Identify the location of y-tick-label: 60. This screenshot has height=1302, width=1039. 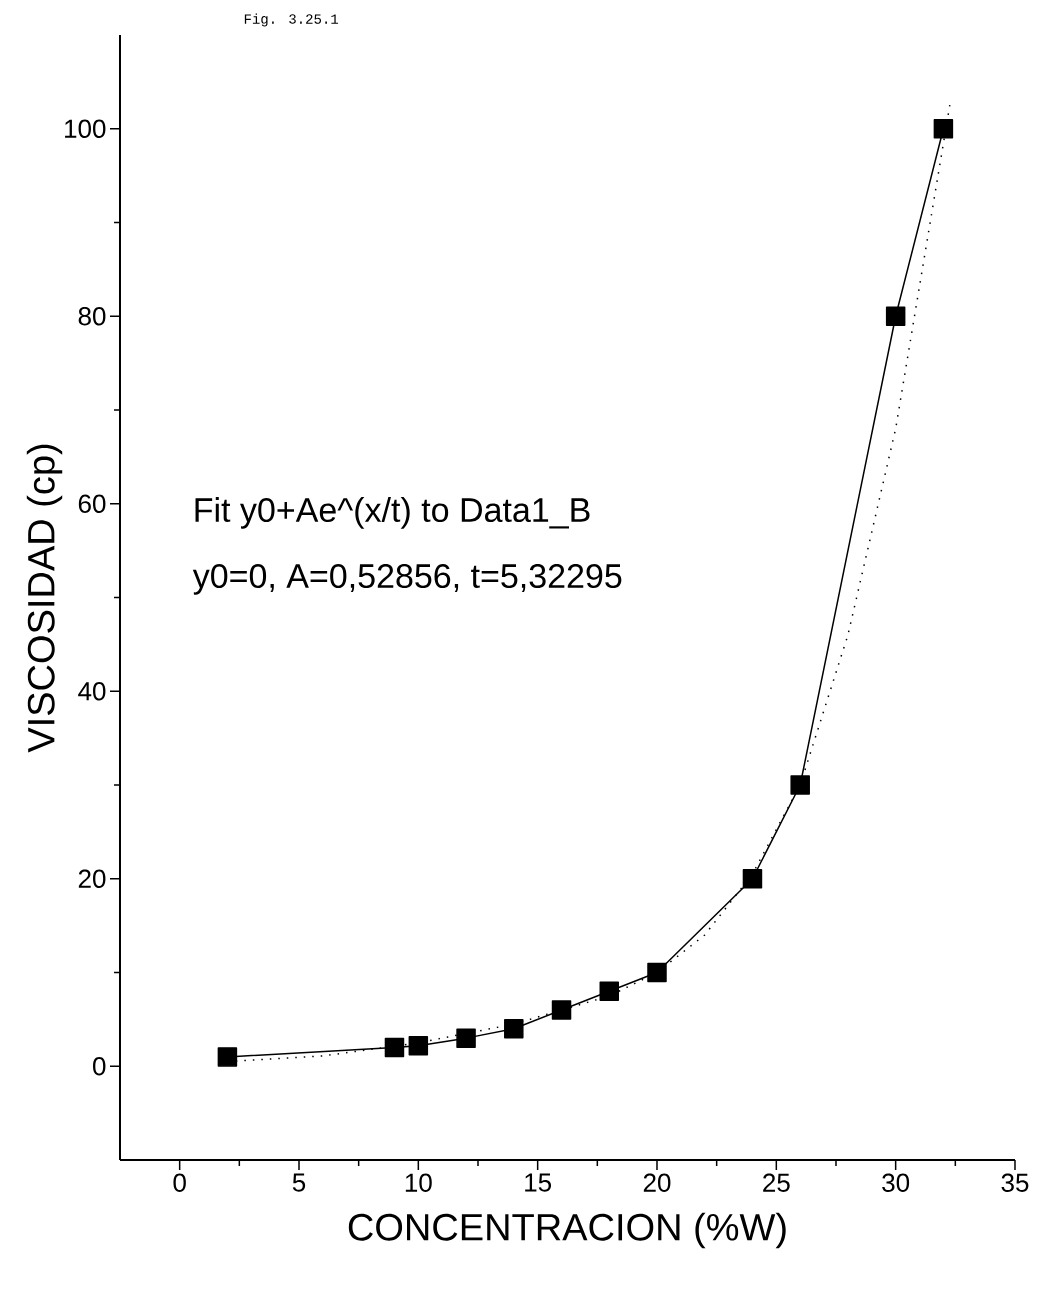
(92, 503).